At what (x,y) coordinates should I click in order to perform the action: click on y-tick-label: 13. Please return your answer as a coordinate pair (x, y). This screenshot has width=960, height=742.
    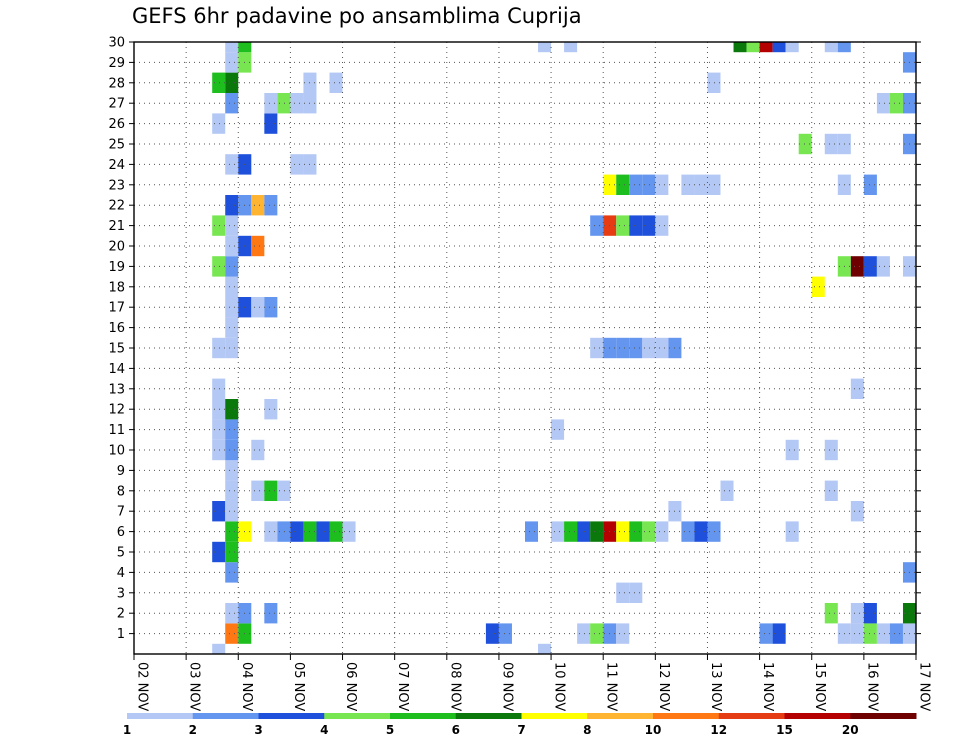
    Looking at the image, I should click on (116, 389).